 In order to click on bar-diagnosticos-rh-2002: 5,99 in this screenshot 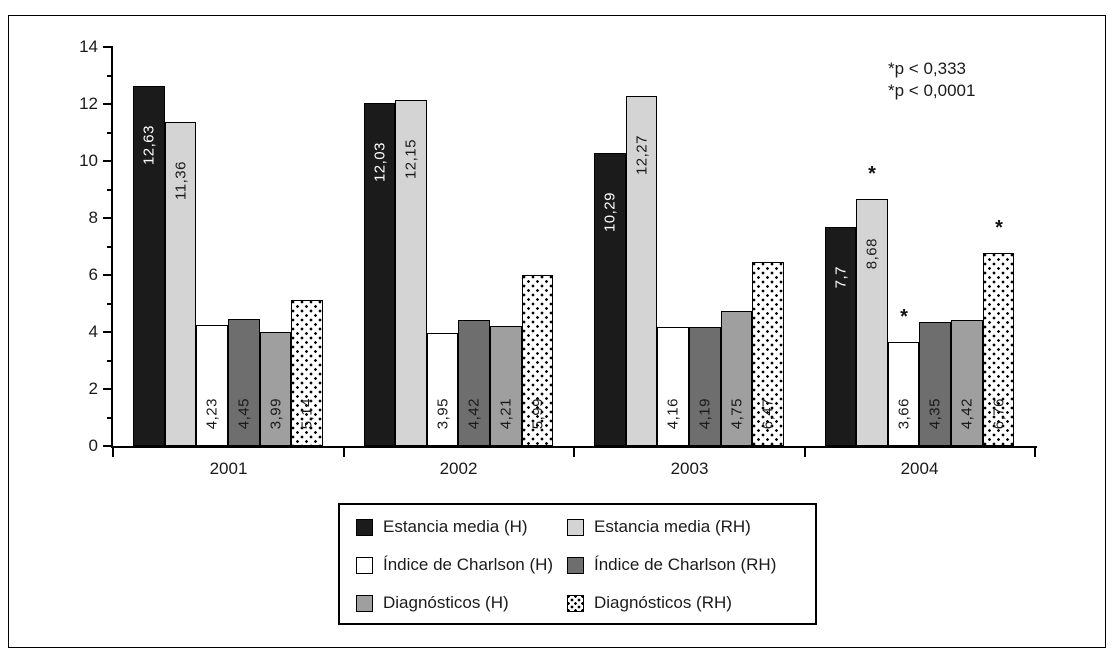, I will do `click(537, 360)`.